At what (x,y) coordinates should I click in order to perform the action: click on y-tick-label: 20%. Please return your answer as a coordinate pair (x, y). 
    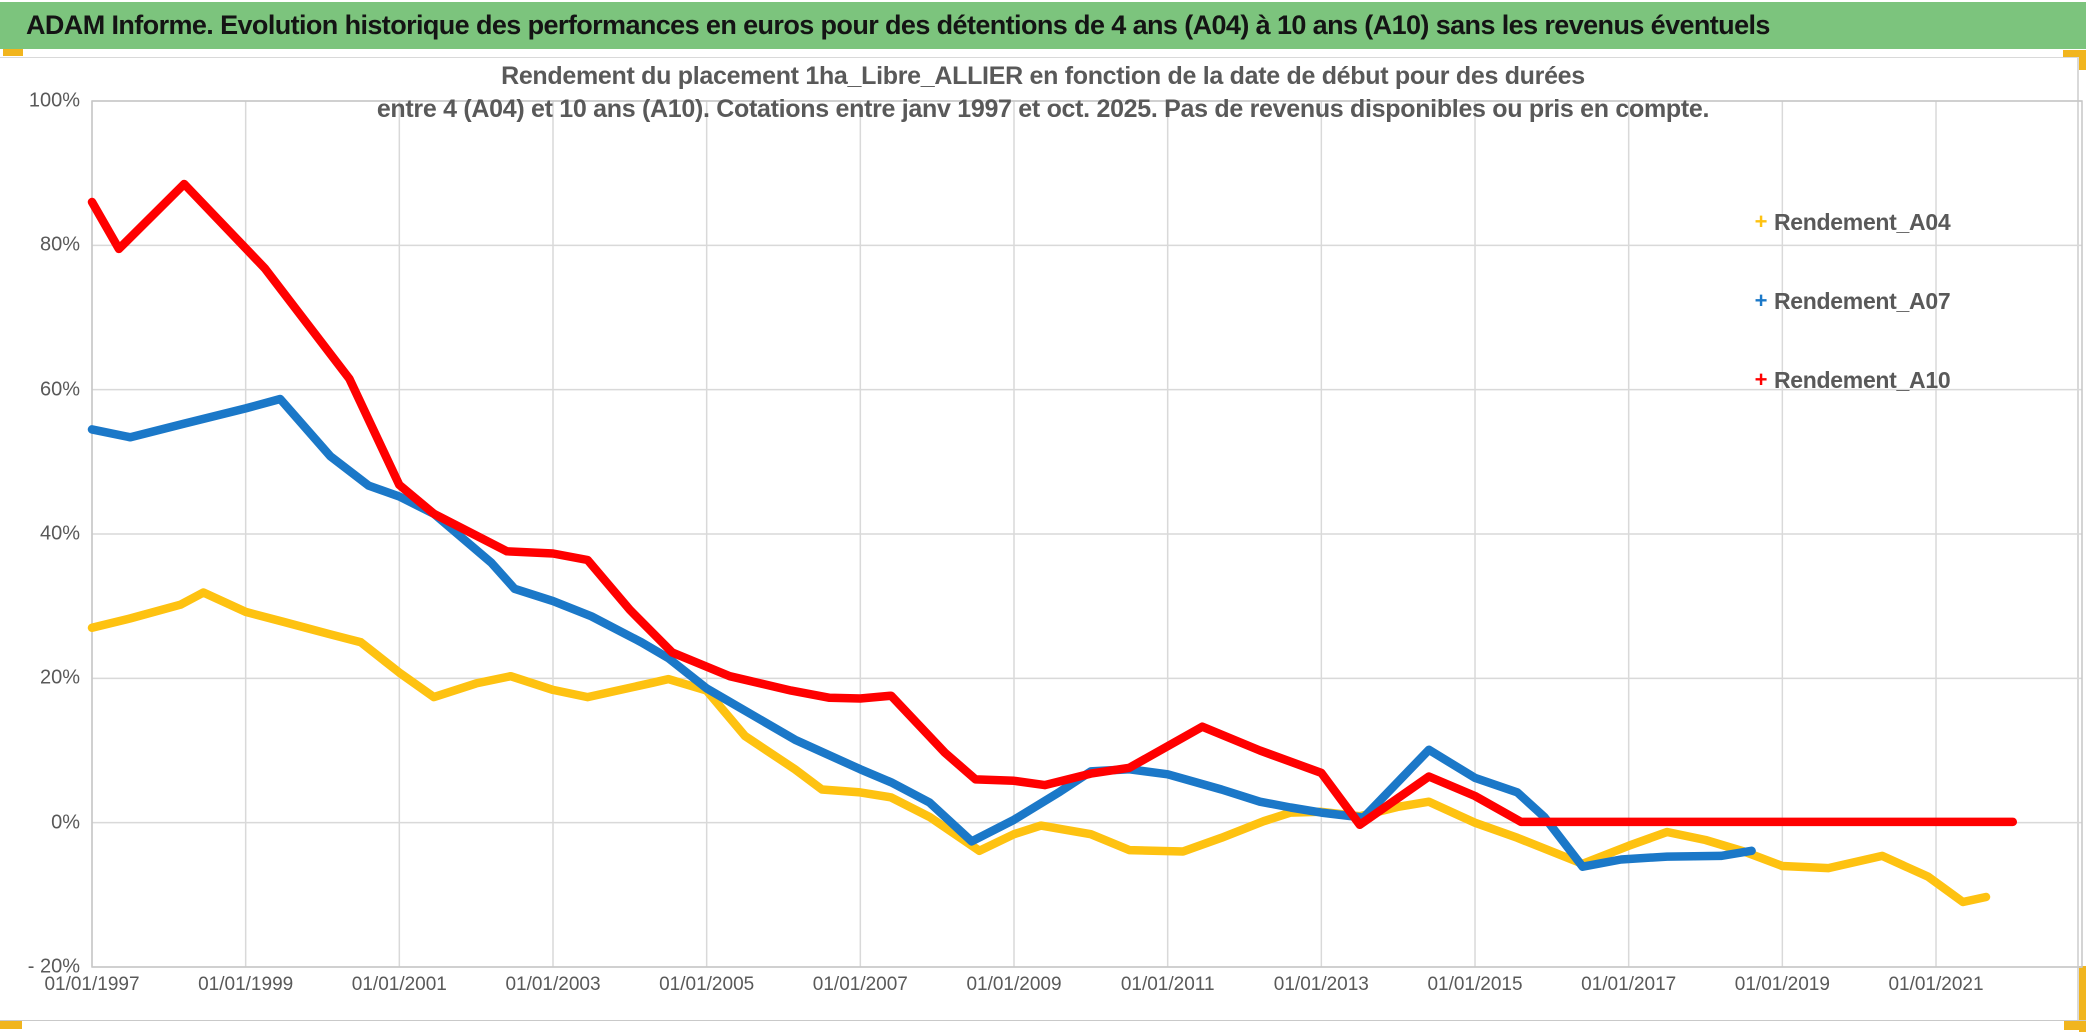
    Looking at the image, I should click on (59, 677).